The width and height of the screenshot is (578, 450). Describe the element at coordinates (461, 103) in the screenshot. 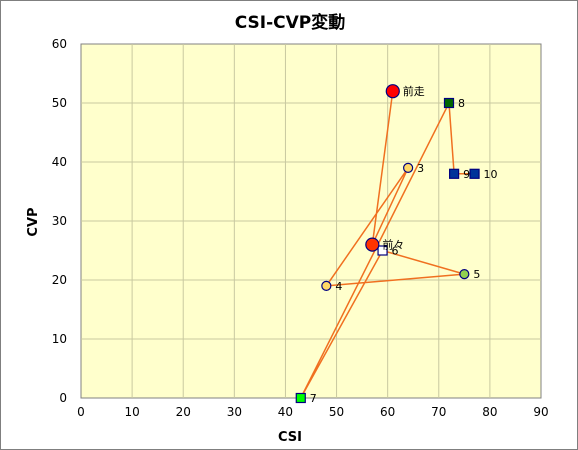

I see `point-label-8: 8` at that location.